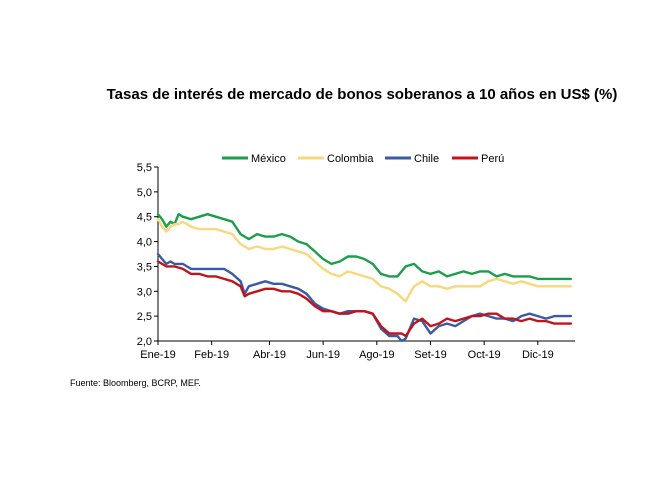 The height and width of the screenshot is (498, 664). Describe the element at coordinates (135, 383) in the screenshot. I see `source-note: Fuente: Bloomberg, BCRP, MEF.` at that location.